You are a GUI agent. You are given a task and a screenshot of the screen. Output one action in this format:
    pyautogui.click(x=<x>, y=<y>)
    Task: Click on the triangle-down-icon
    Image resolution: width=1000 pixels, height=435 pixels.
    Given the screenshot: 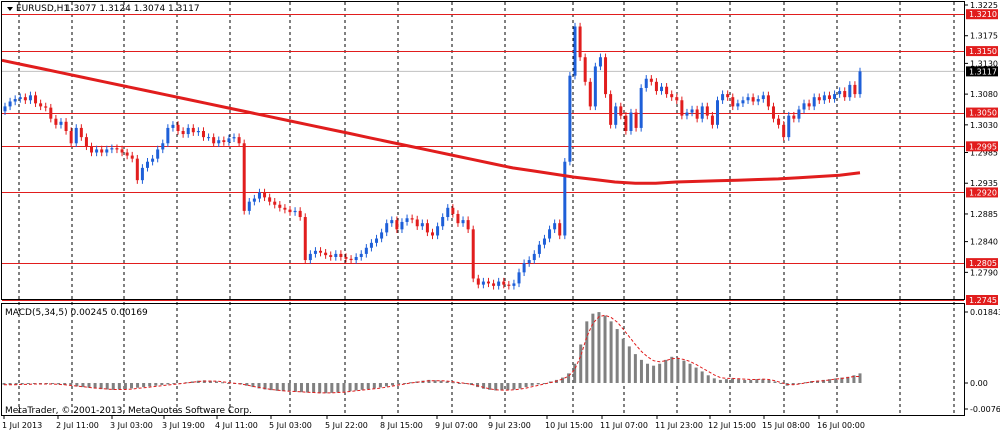 What is the action you would take?
    pyautogui.click(x=10, y=9)
    